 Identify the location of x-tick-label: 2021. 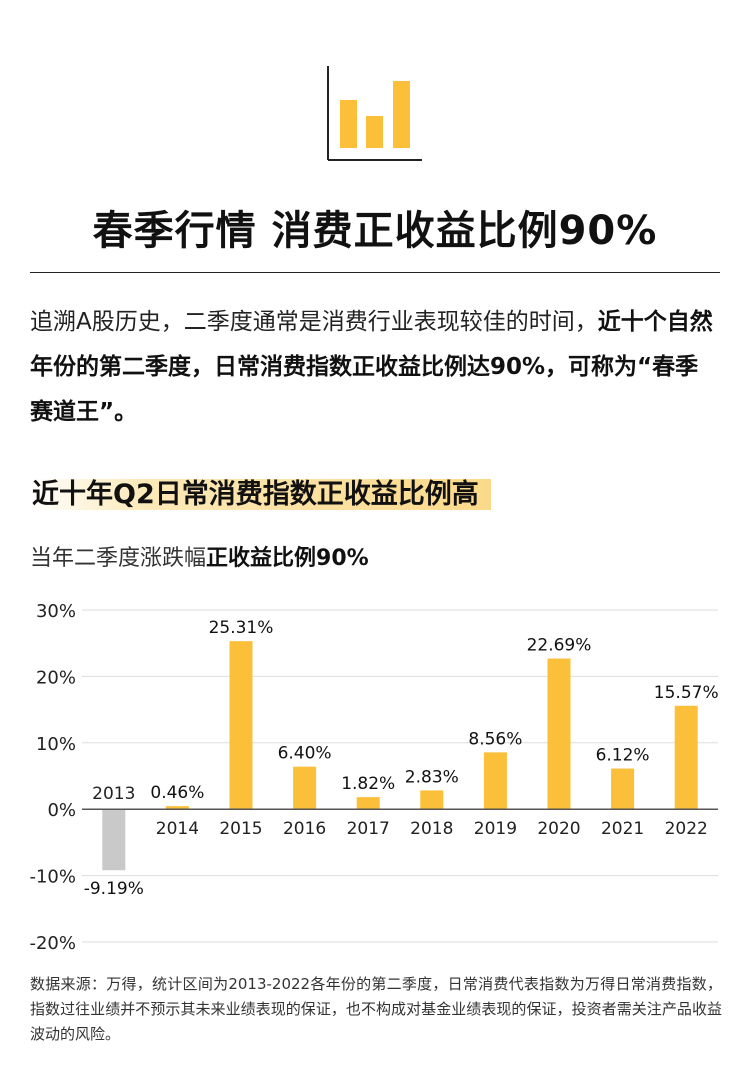
(622, 829).